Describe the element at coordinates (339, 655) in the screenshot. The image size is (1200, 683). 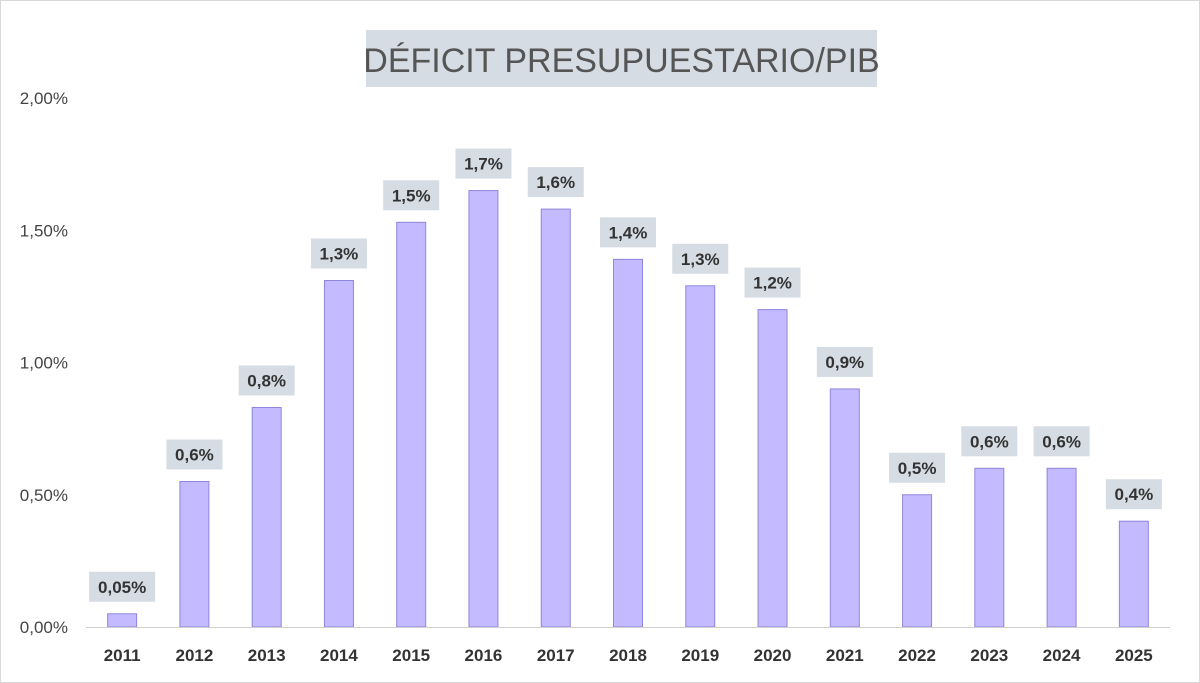
I see `x-tick-label: 2014` at that location.